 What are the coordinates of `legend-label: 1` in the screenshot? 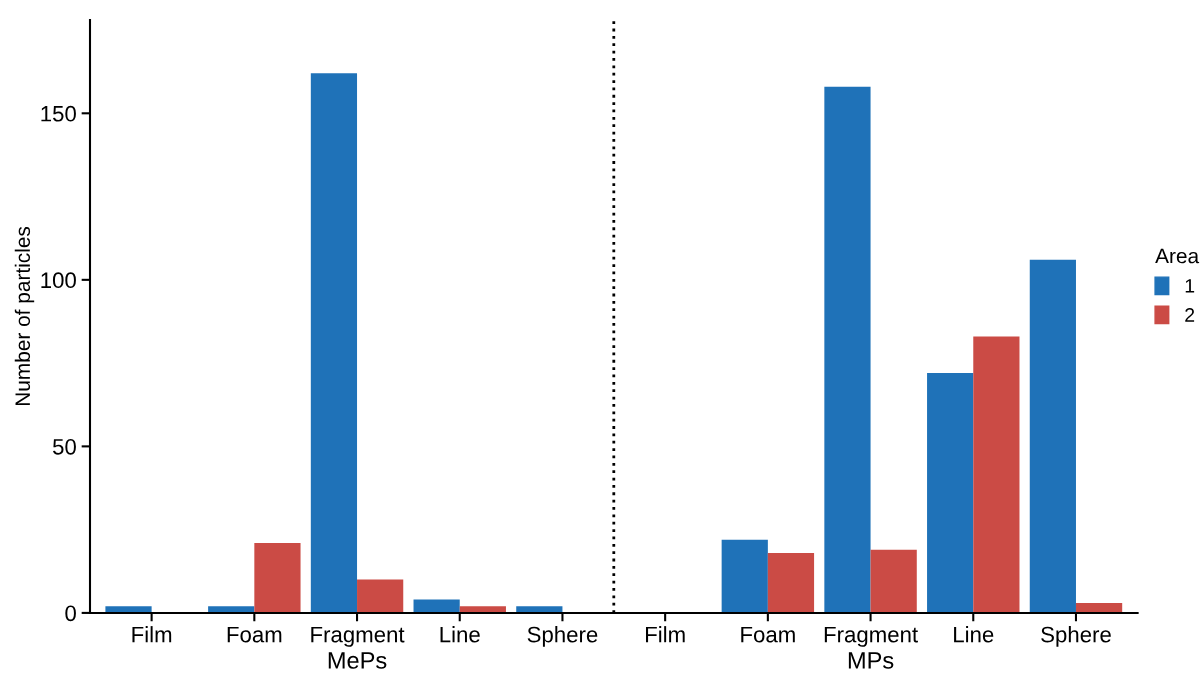 It's located at (1190, 286).